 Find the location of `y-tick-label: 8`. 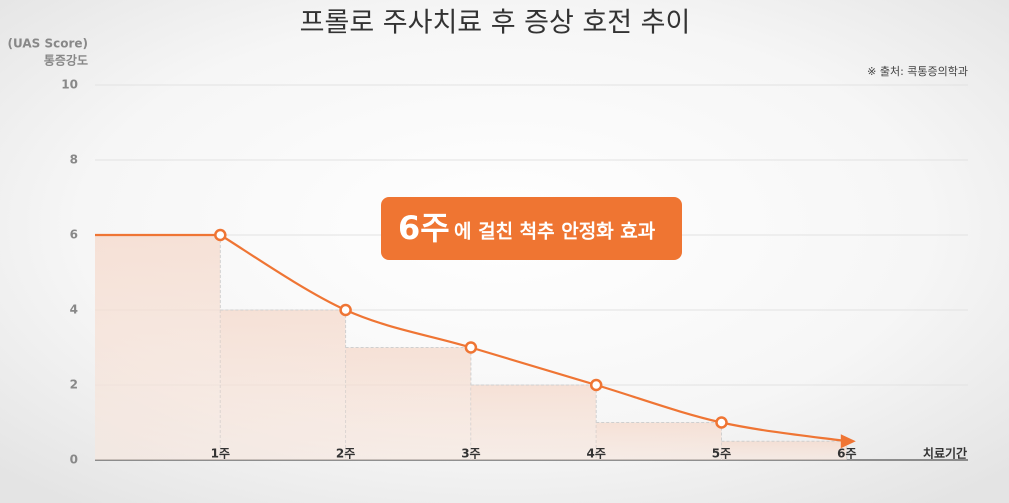

y-tick-label: 8 is located at coordinates (74, 160).